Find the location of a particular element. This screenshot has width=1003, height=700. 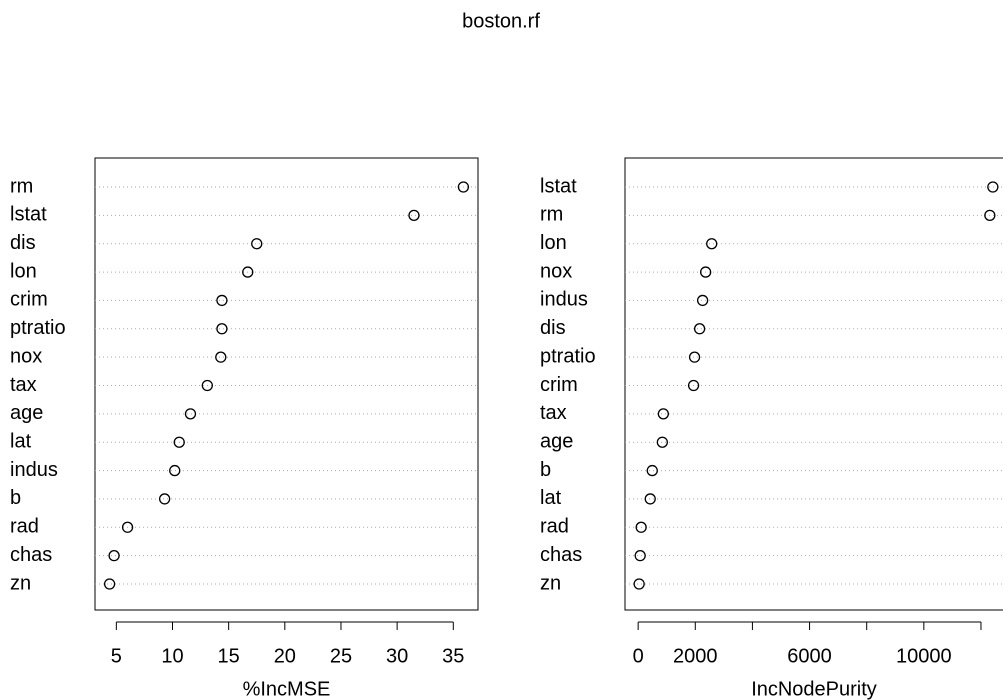

x-axis-title: IncNodePurity is located at coordinates (814, 689).